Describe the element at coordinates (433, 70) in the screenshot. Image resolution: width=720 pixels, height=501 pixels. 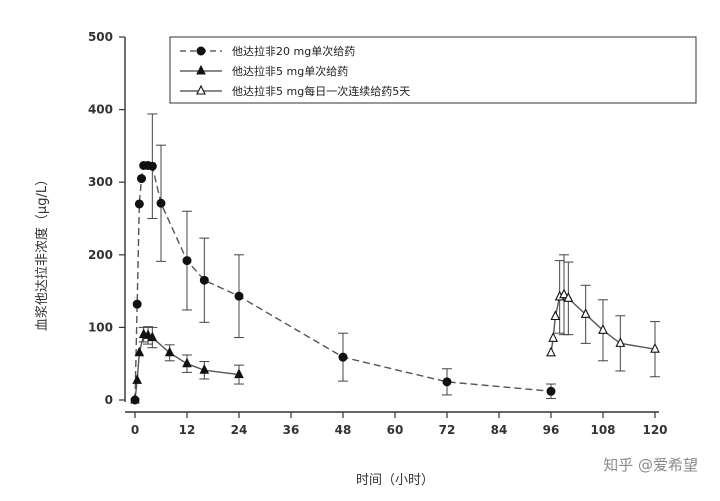
I see `legend-box` at that location.